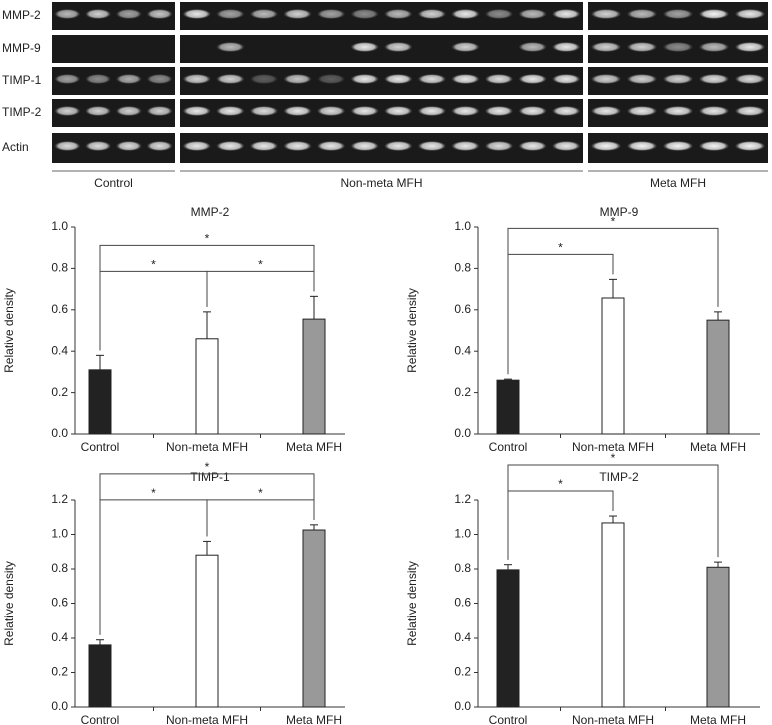 This screenshot has width=772, height=725. I want to click on gel-row-label: MMP-9, so click(21, 48).